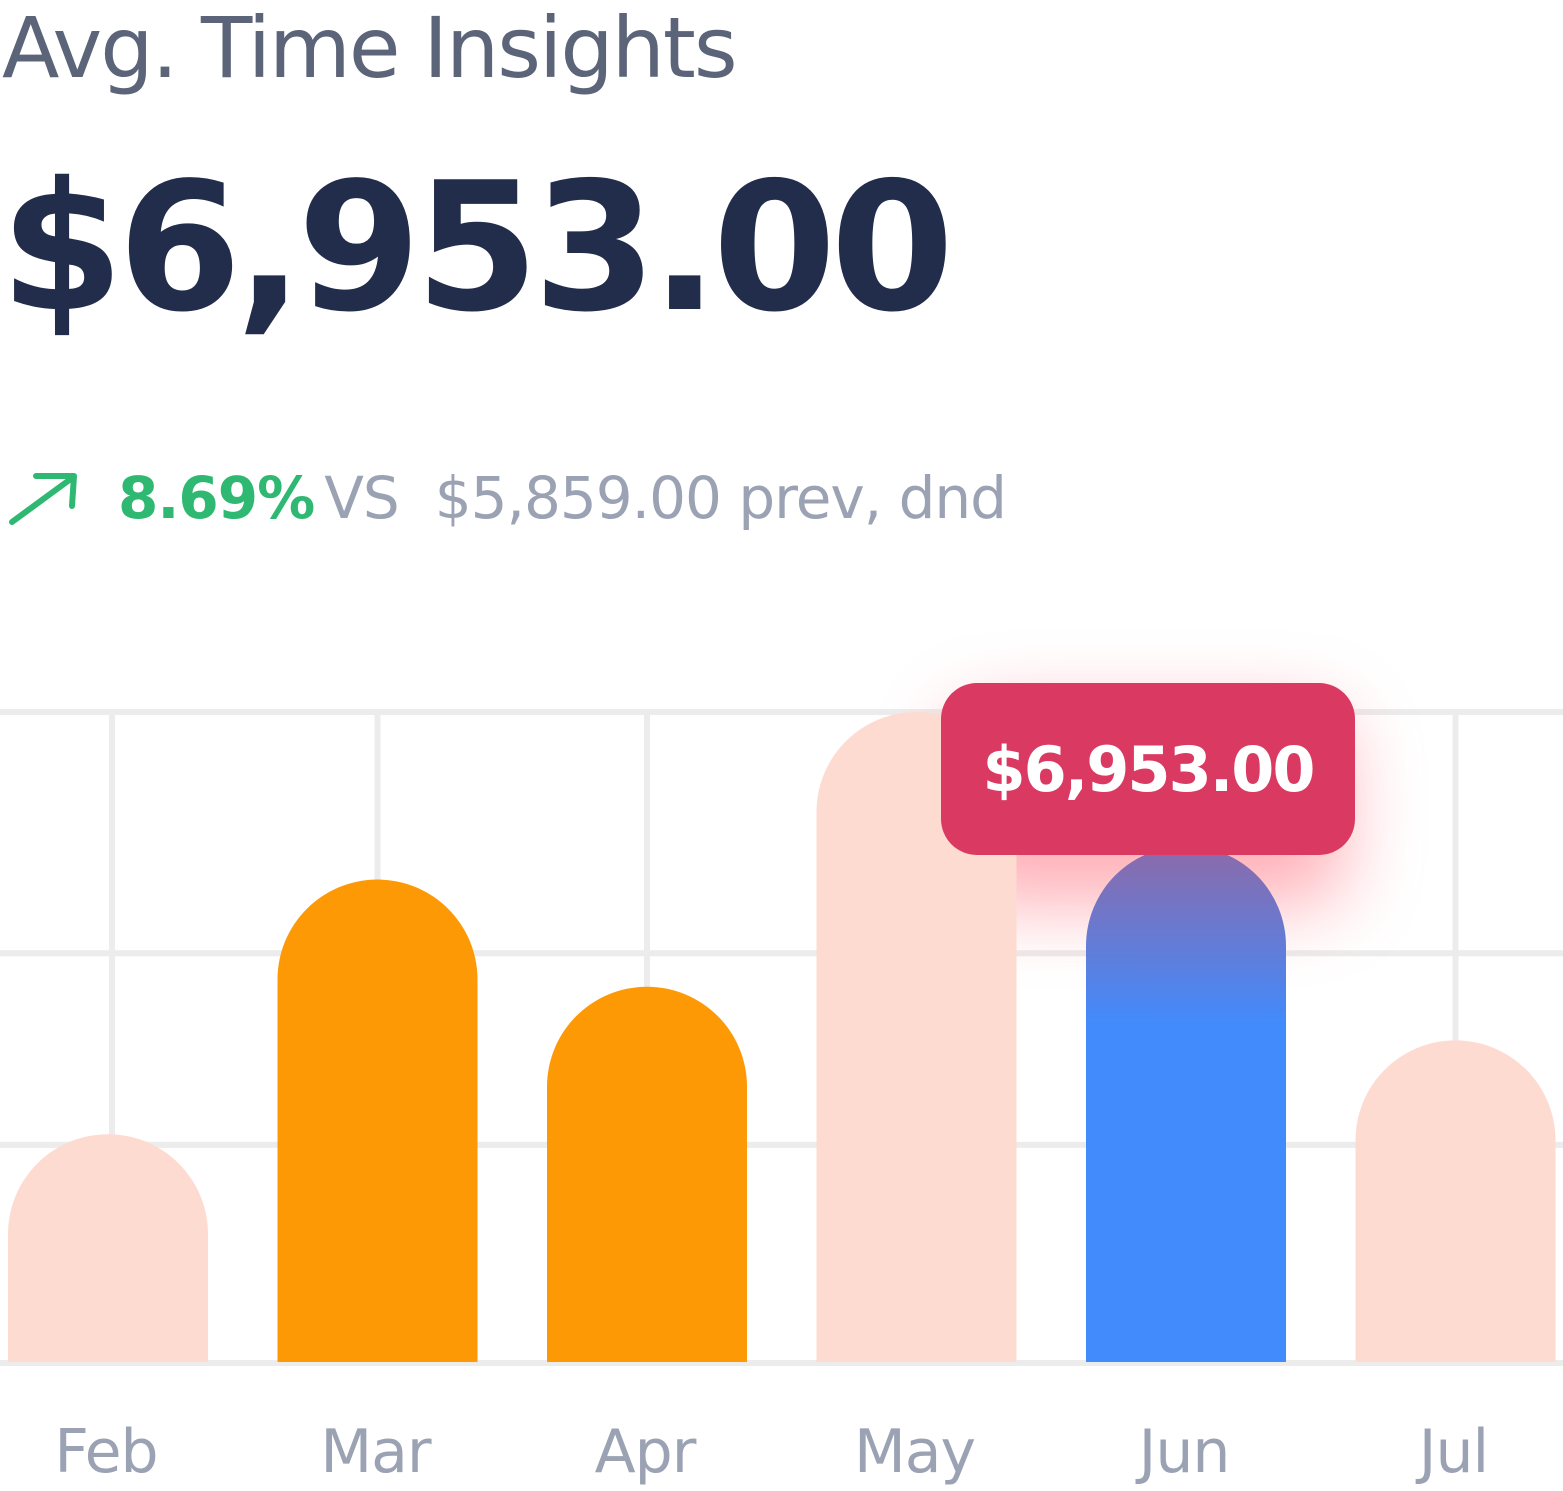 The width and height of the screenshot is (1563, 1491). What do you see at coordinates (647, 1174) in the screenshot?
I see `bar-apr` at bounding box center [647, 1174].